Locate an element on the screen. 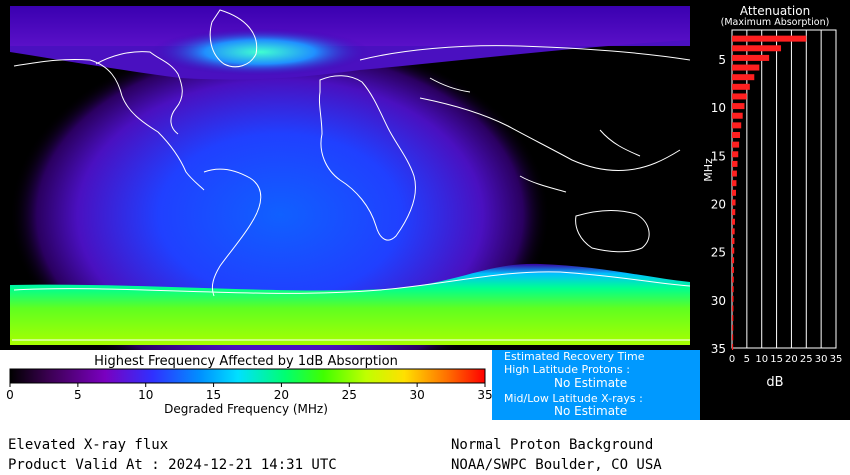 The width and height of the screenshot is (850, 475). status-left: Elevated X-ray flux is located at coordinates (88, 445).